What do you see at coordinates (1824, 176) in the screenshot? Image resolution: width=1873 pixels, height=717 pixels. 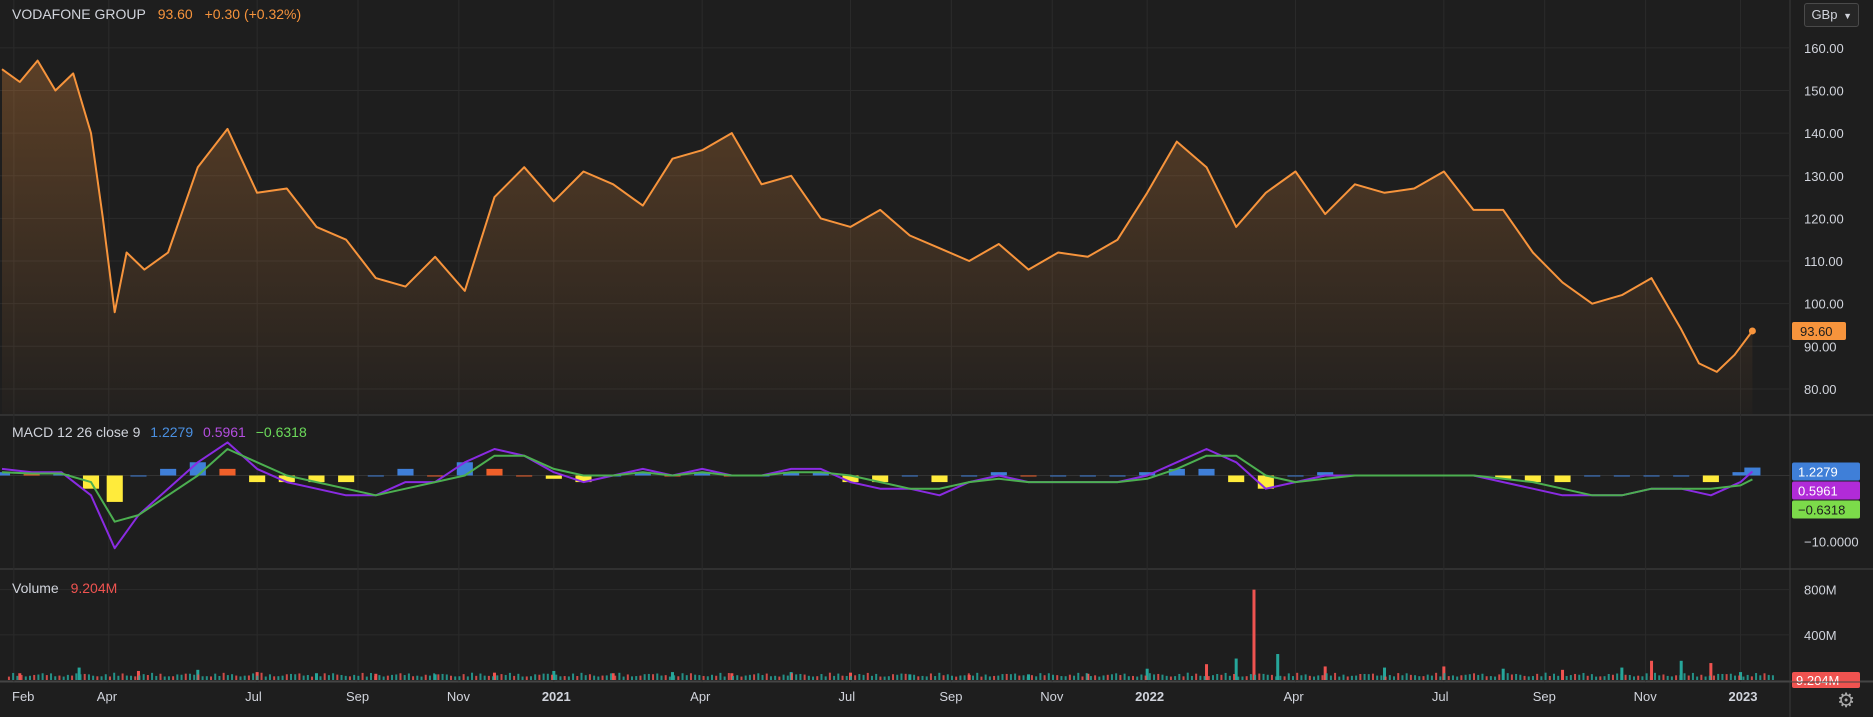 I see `price-tick-label: 130.00` at bounding box center [1824, 176].